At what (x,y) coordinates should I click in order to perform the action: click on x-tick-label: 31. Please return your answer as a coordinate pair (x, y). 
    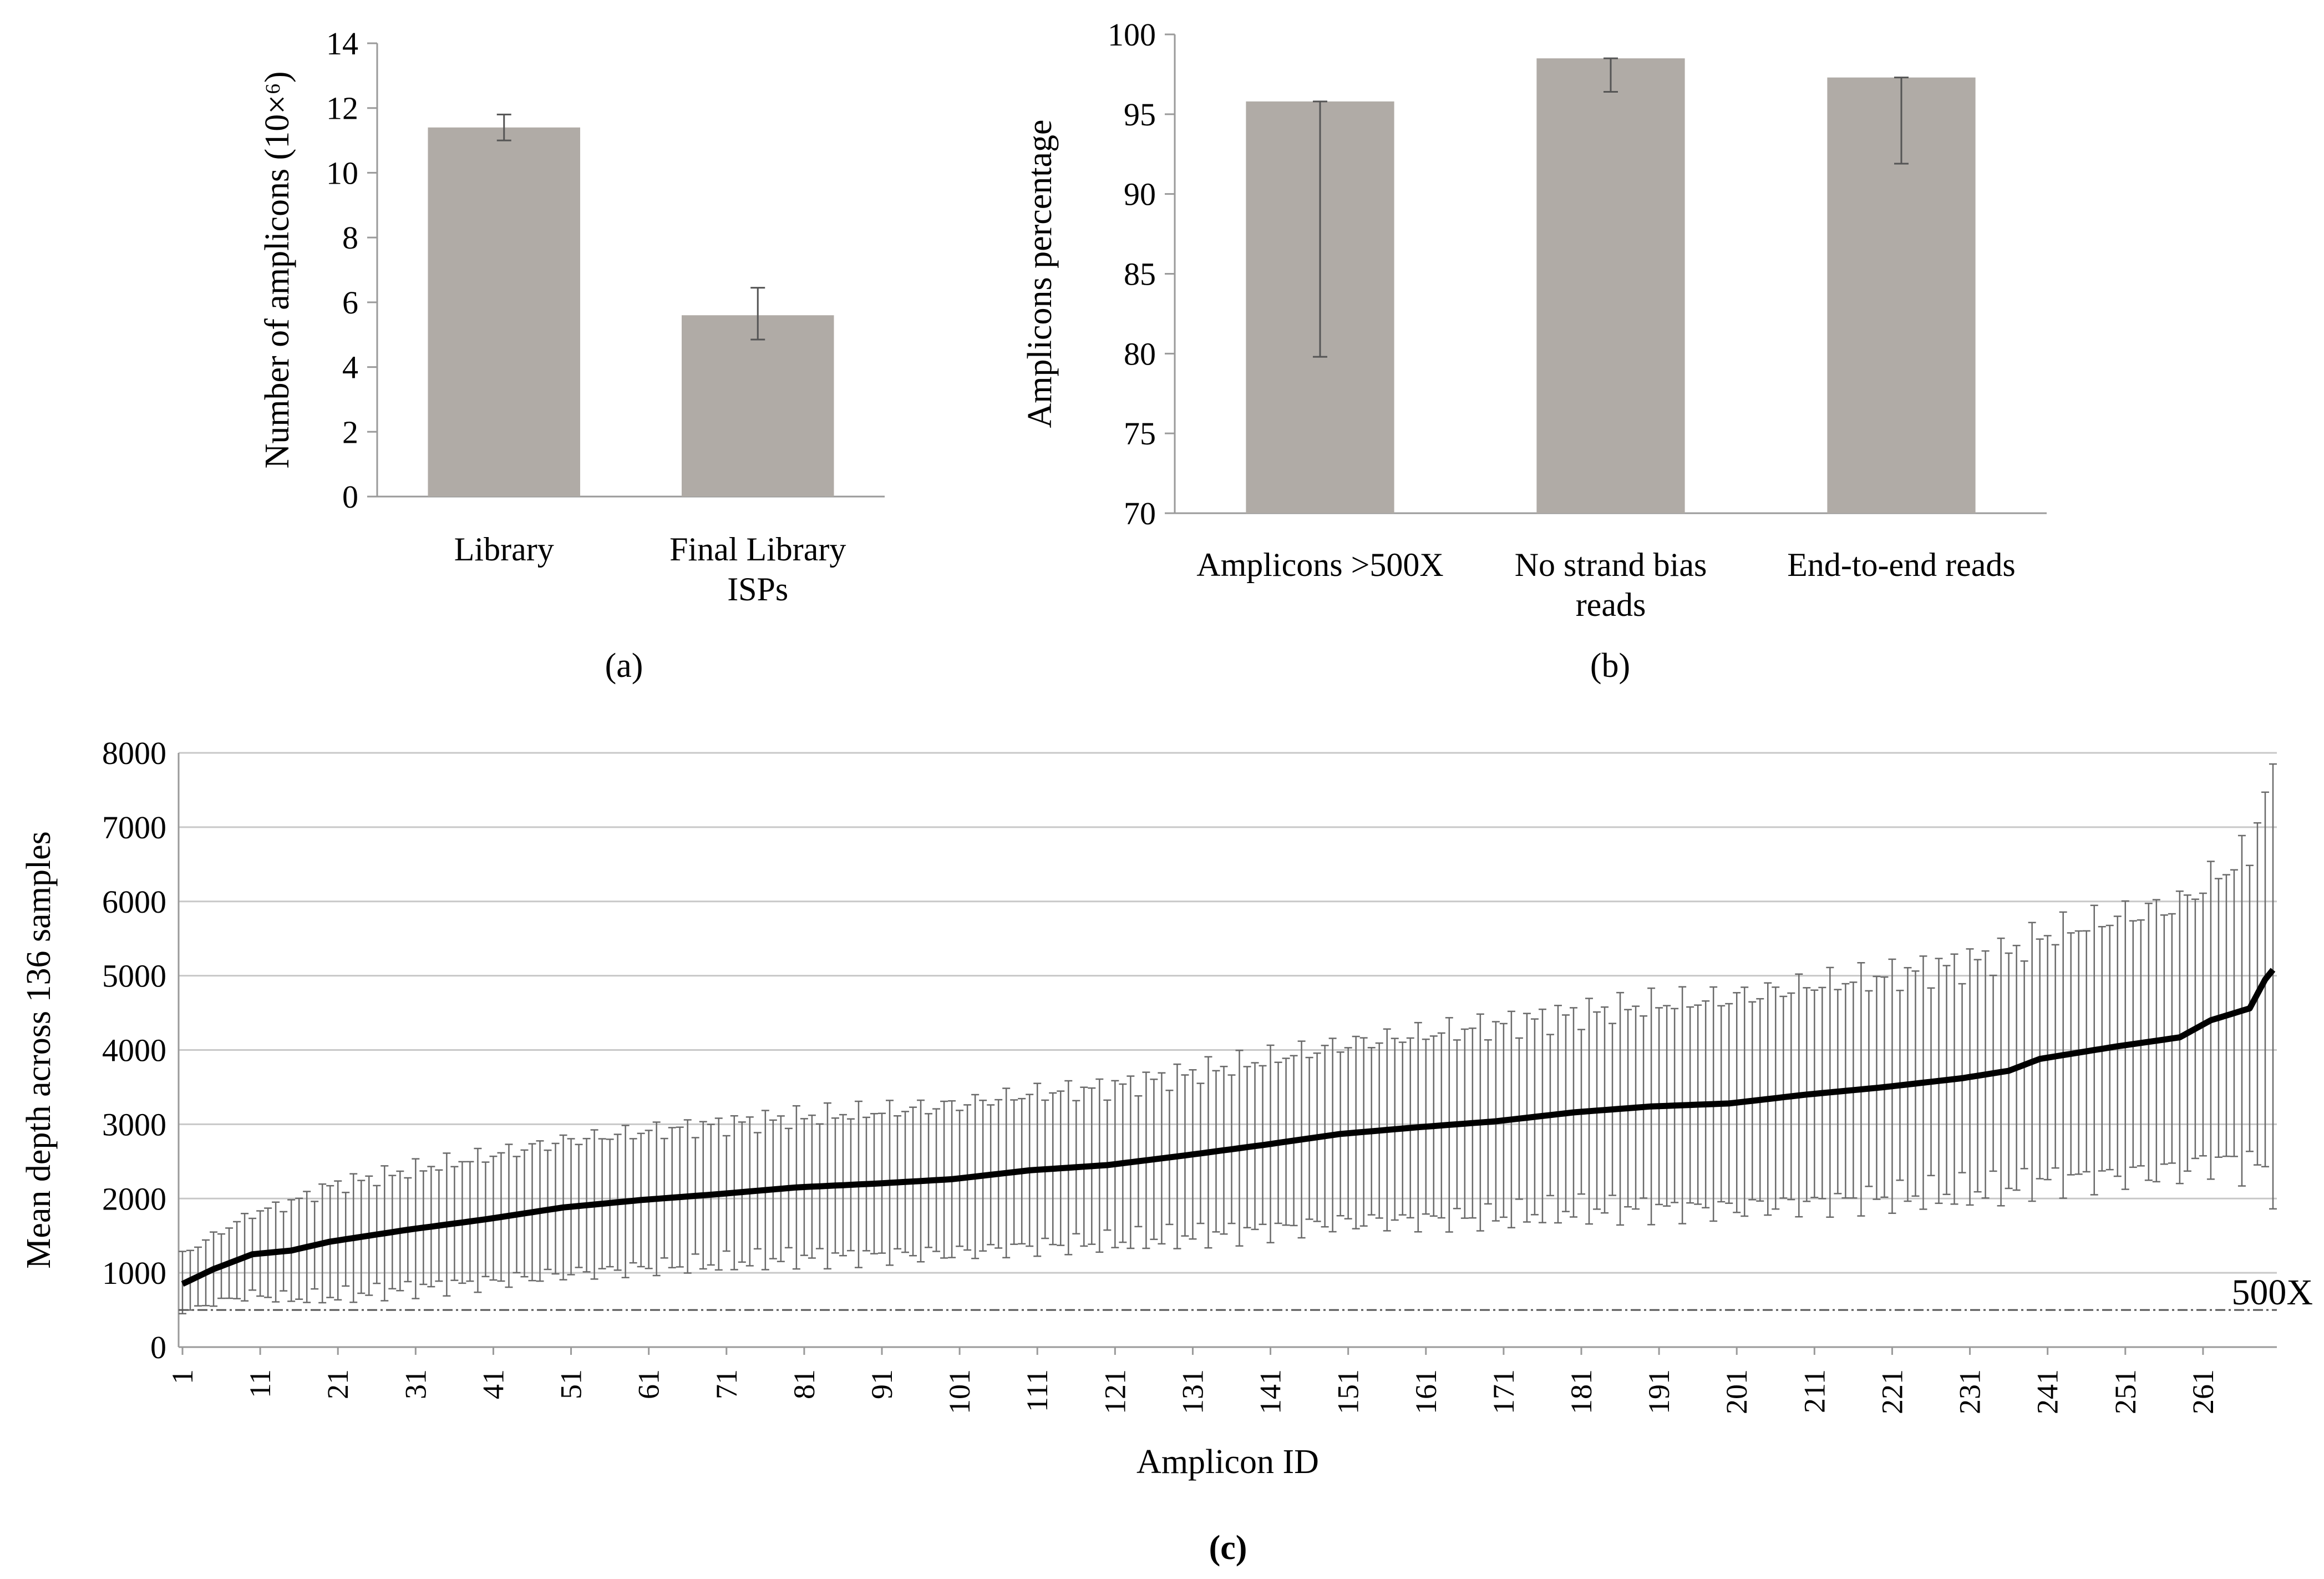
    Looking at the image, I should click on (416, 1384).